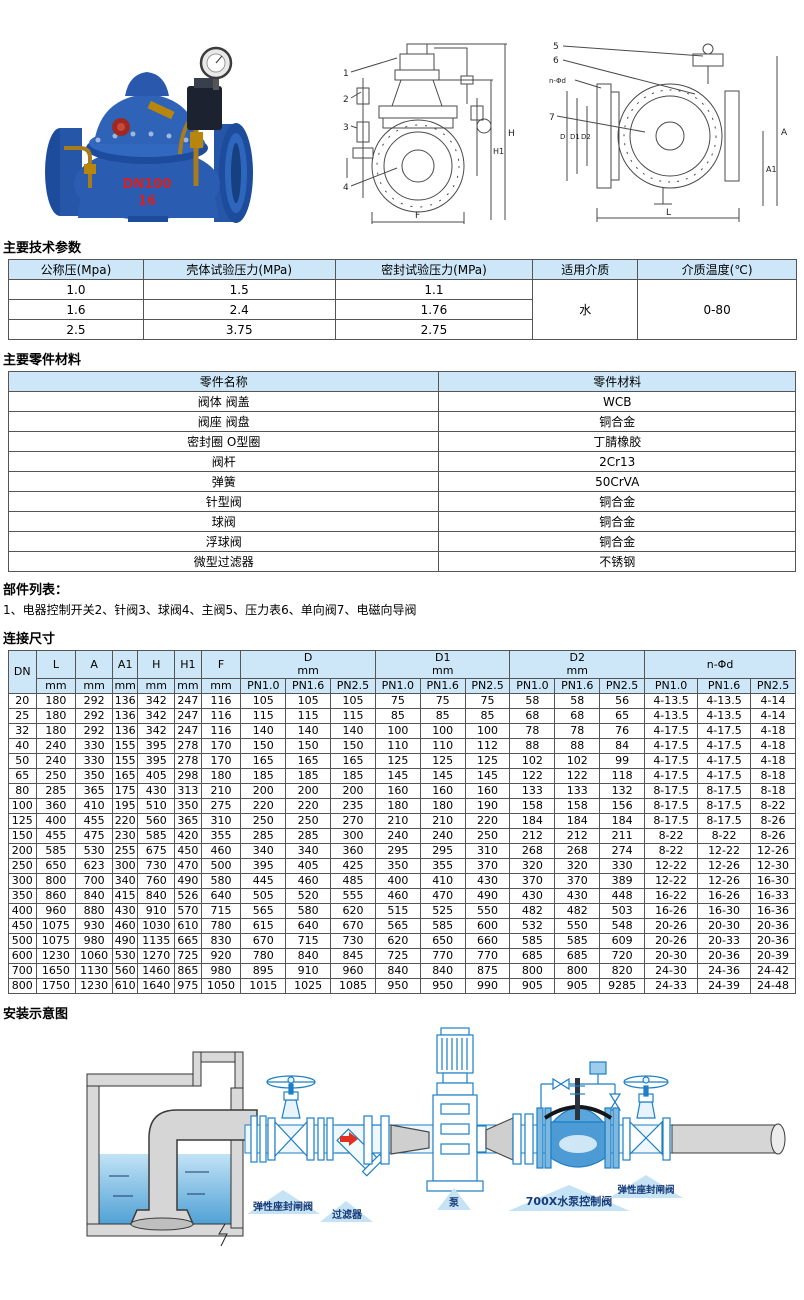 Image resolution: width=804 pixels, height=1300 pixels. What do you see at coordinates (487, 775) in the screenshot?
I see `table-cell: 145` at bounding box center [487, 775].